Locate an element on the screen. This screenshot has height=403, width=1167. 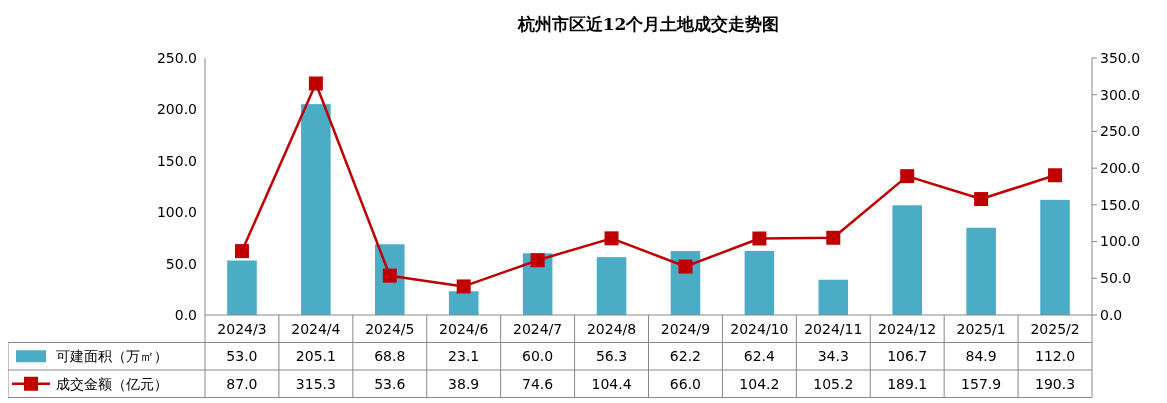
data-label: 53.6 is located at coordinates (390, 383).